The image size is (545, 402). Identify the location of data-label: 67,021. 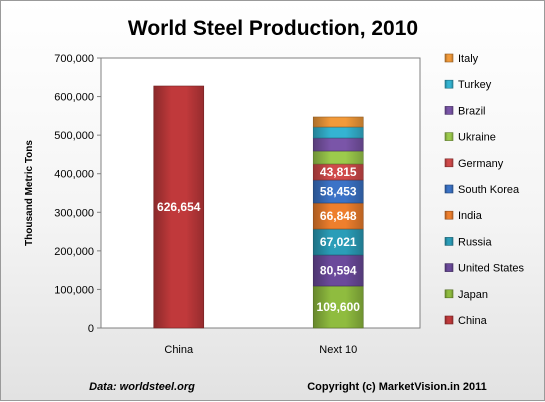
(338, 242).